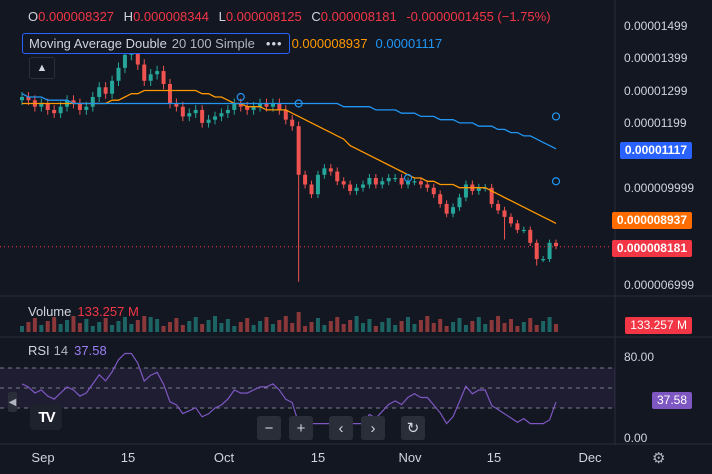 The width and height of the screenshot is (712, 474). Describe the element at coordinates (50, 311) in the screenshot. I see `volume-label: Volume` at that location.